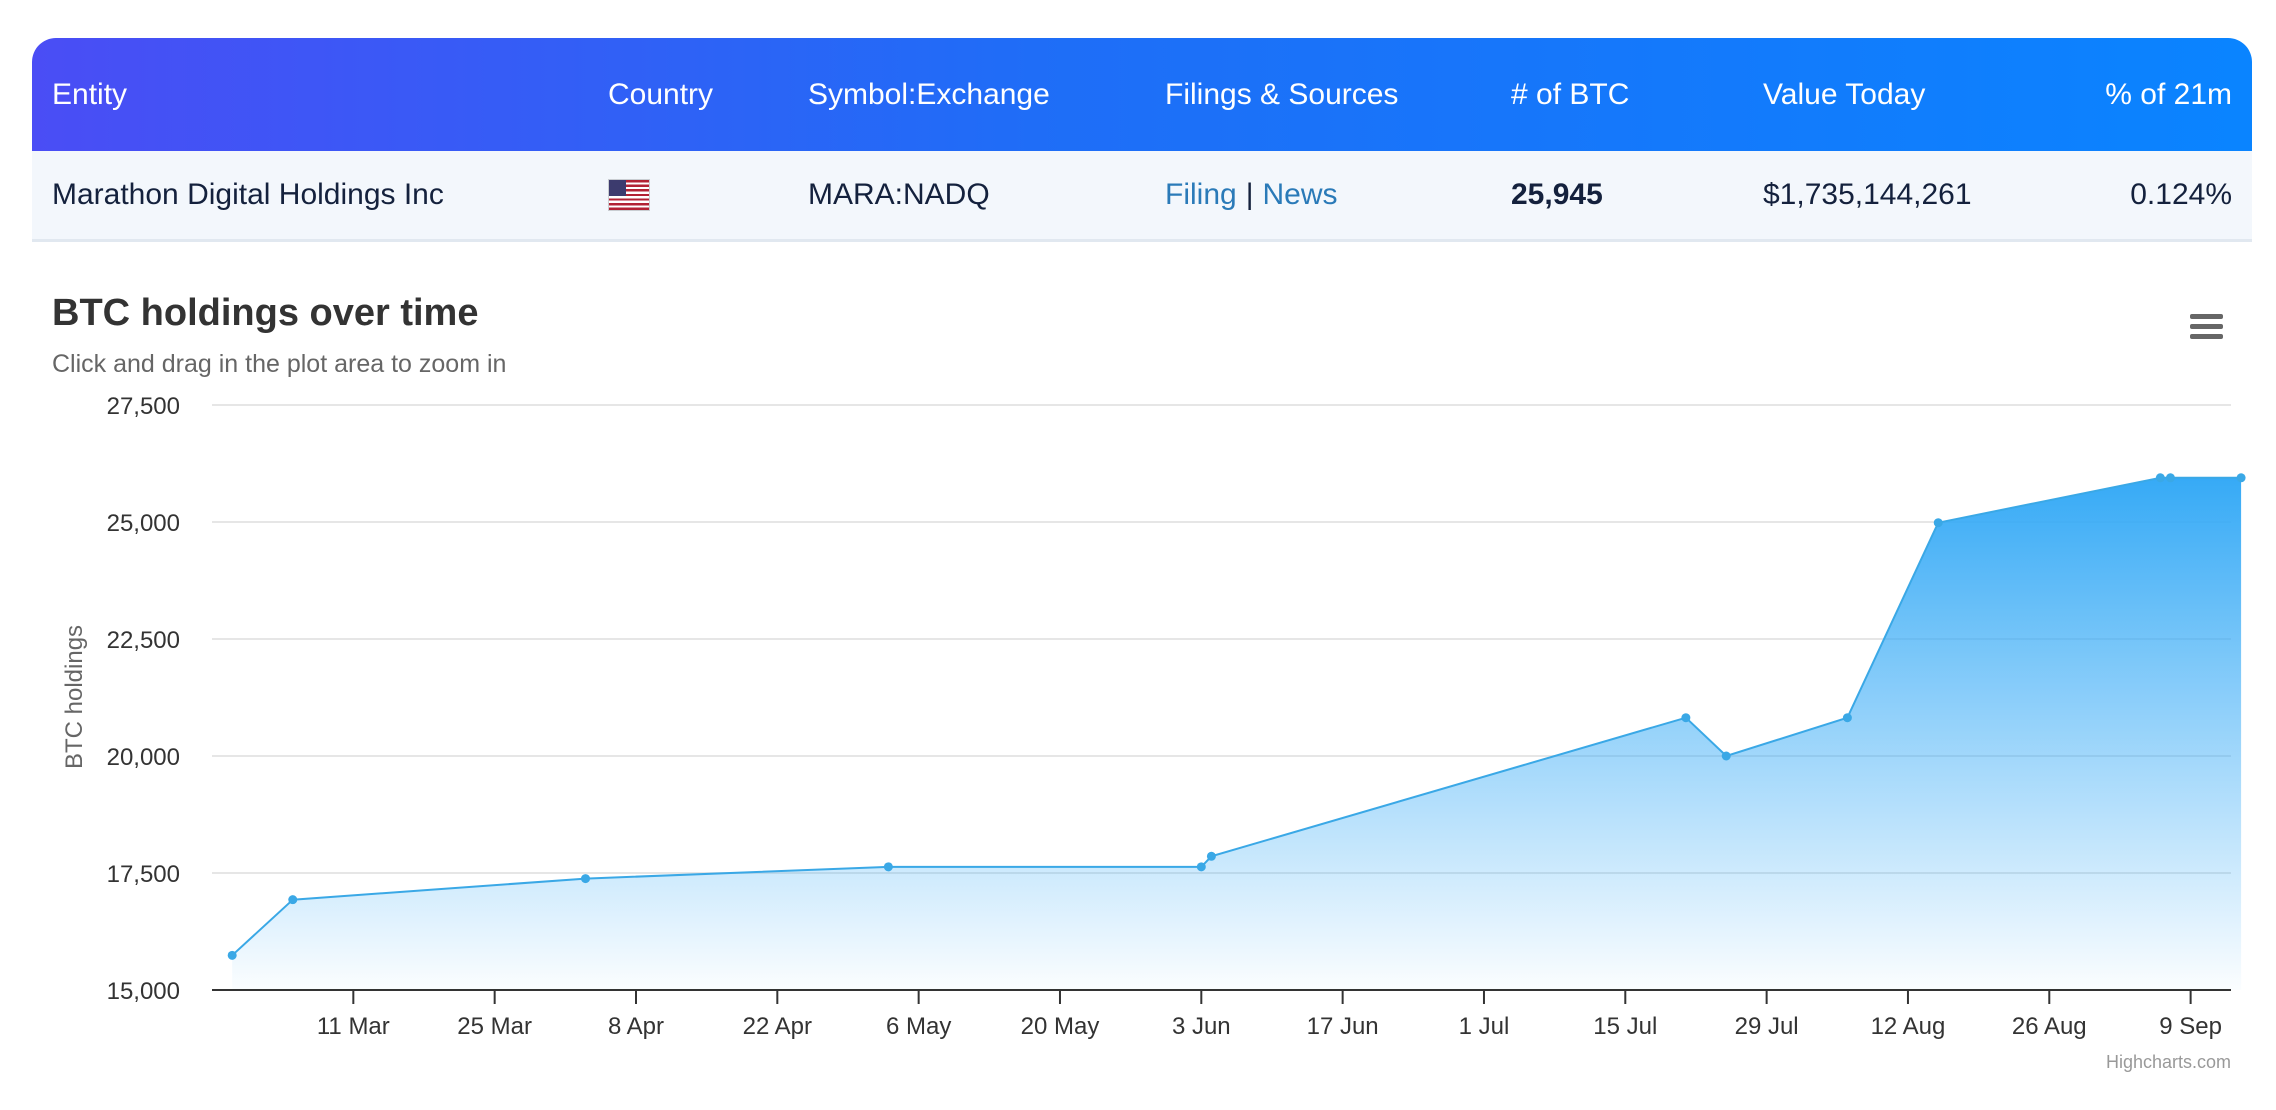 This screenshot has height=1110, width=2276. What do you see at coordinates (1844, 94) in the screenshot?
I see `header-value: Value Today` at bounding box center [1844, 94].